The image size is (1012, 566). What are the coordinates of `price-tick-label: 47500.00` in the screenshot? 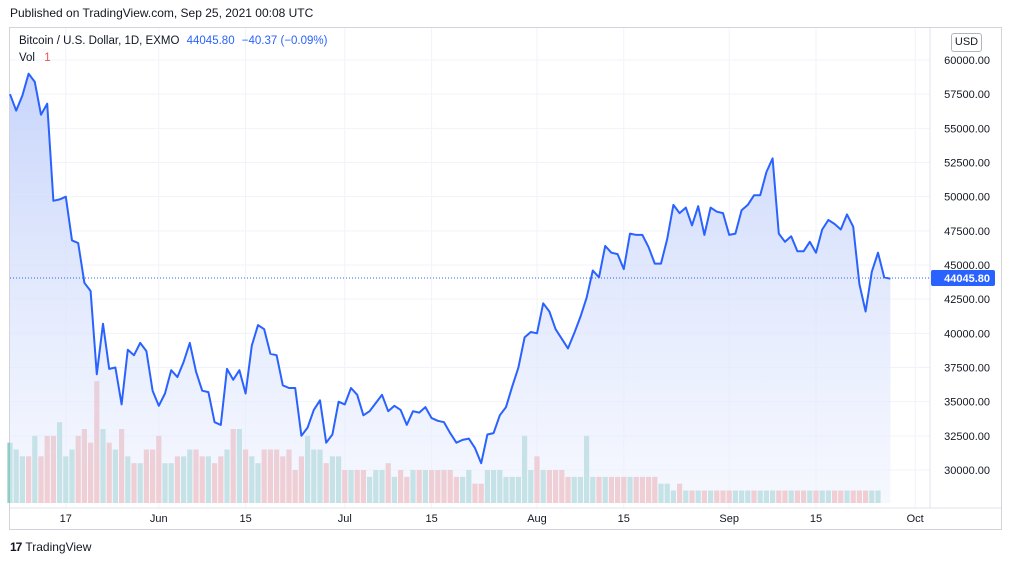 It's located at (967, 232).